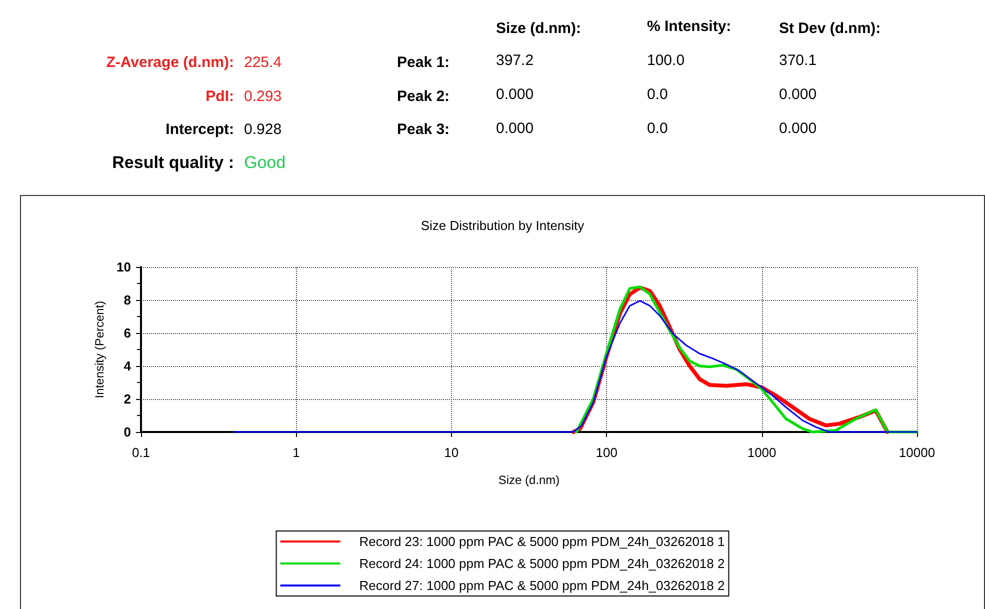 Image resolution: width=985 pixels, height=609 pixels. I want to click on text: Peak 2:, so click(423, 97).